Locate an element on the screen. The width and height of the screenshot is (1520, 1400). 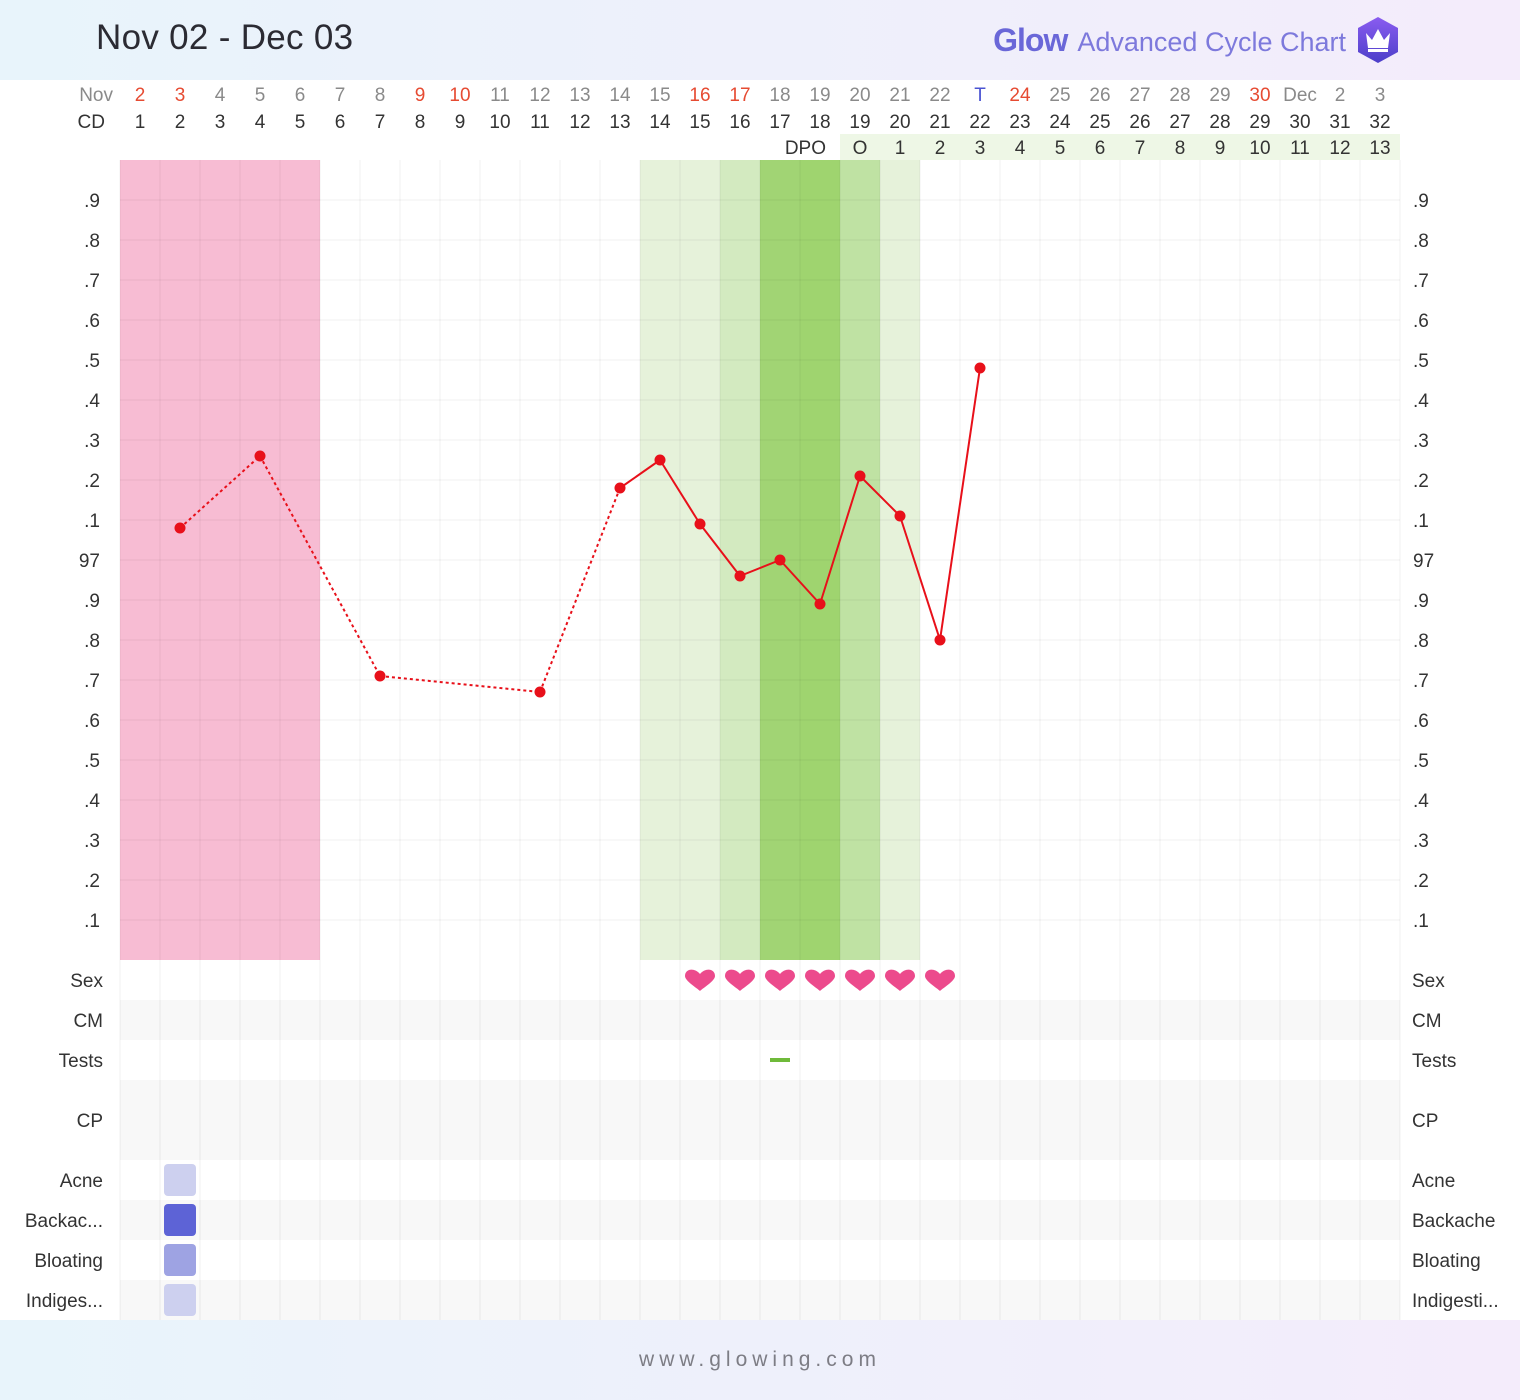
date-label: 2 is located at coordinates (140, 95).